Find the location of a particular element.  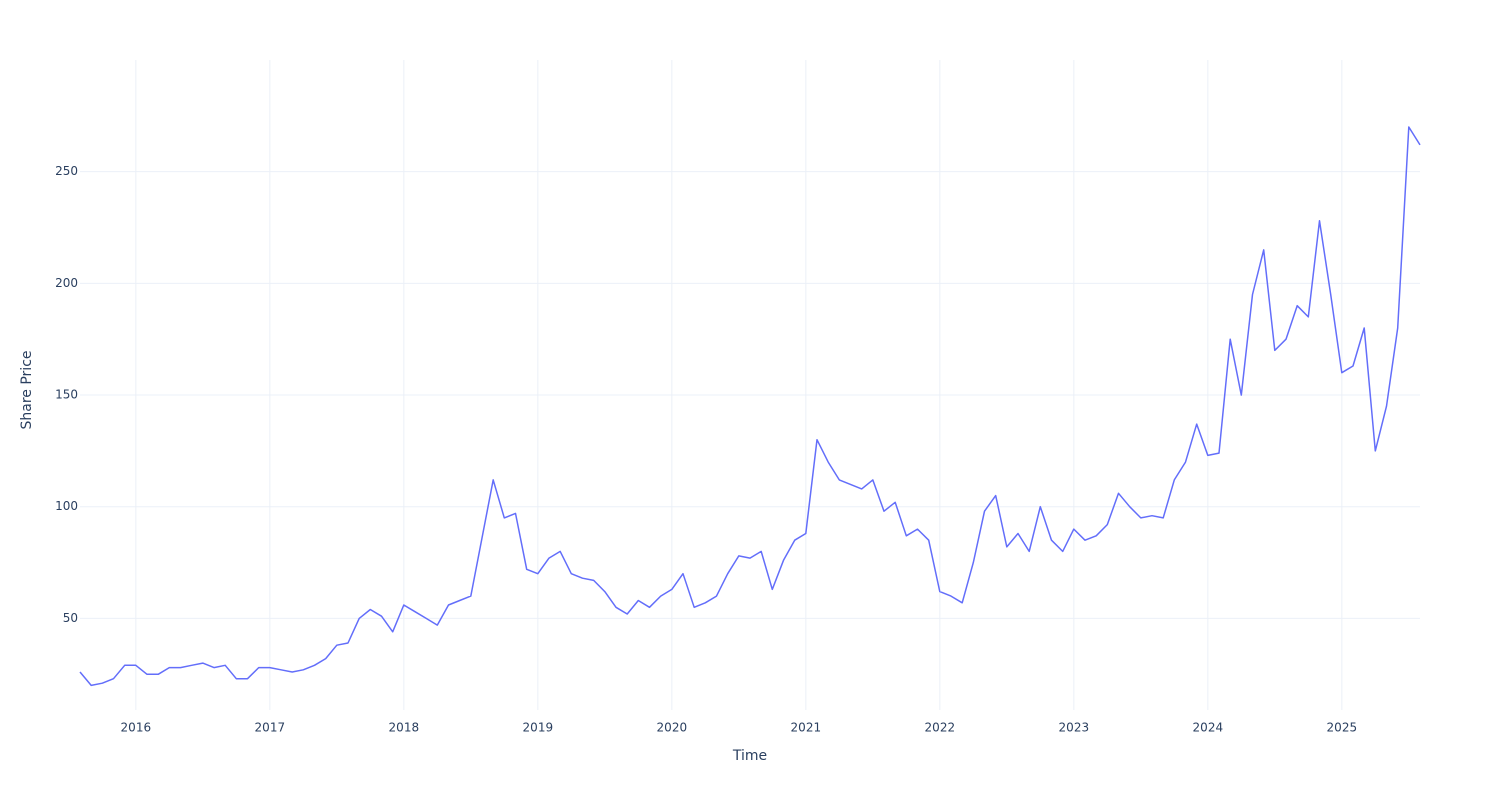

x-tick-label: 2020 is located at coordinates (672, 728).